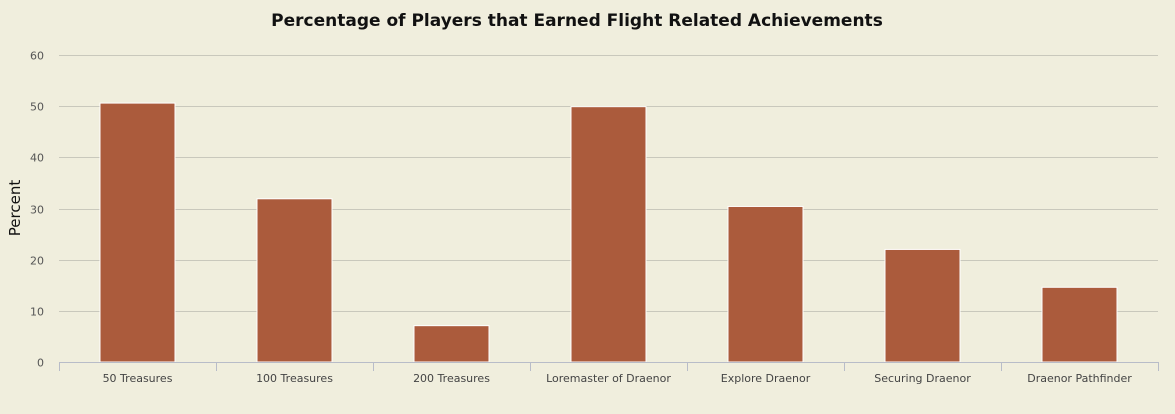  Describe the element at coordinates (40, 363) in the screenshot. I see `y-tick-label: 0` at that location.